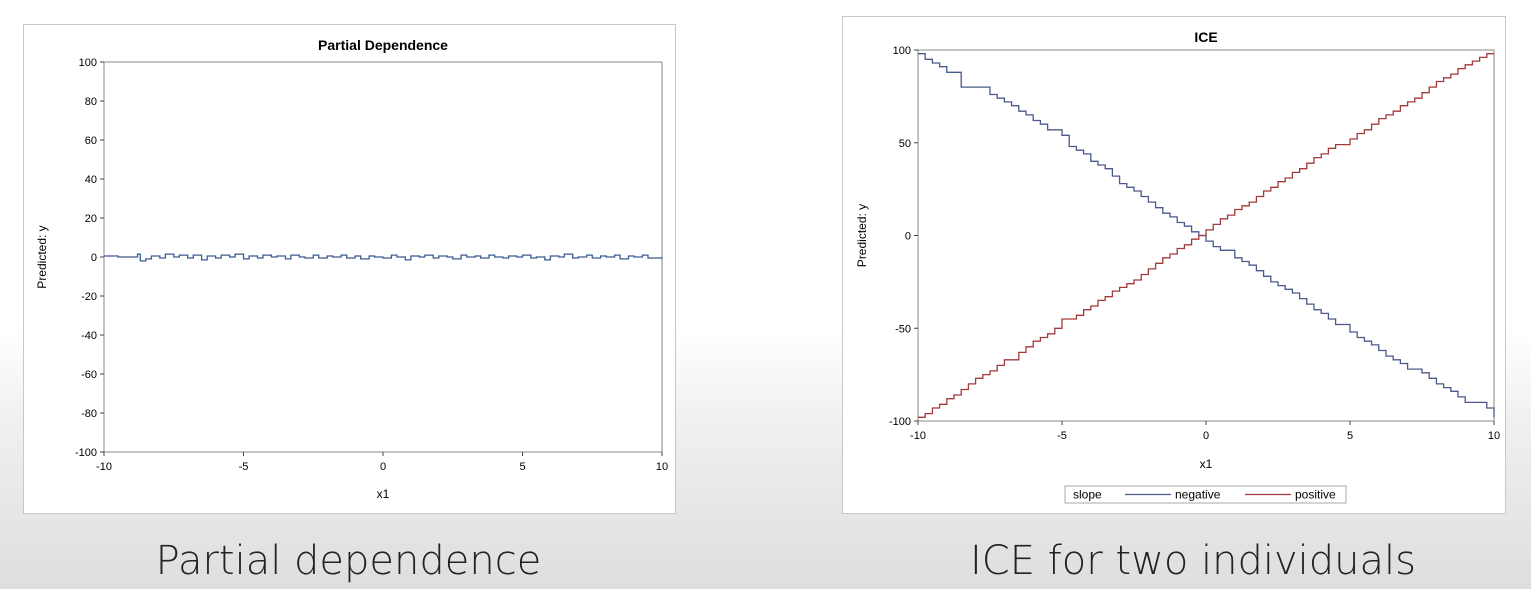 The image size is (1531, 589). I want to click on legend-box, so click(1205, 494).